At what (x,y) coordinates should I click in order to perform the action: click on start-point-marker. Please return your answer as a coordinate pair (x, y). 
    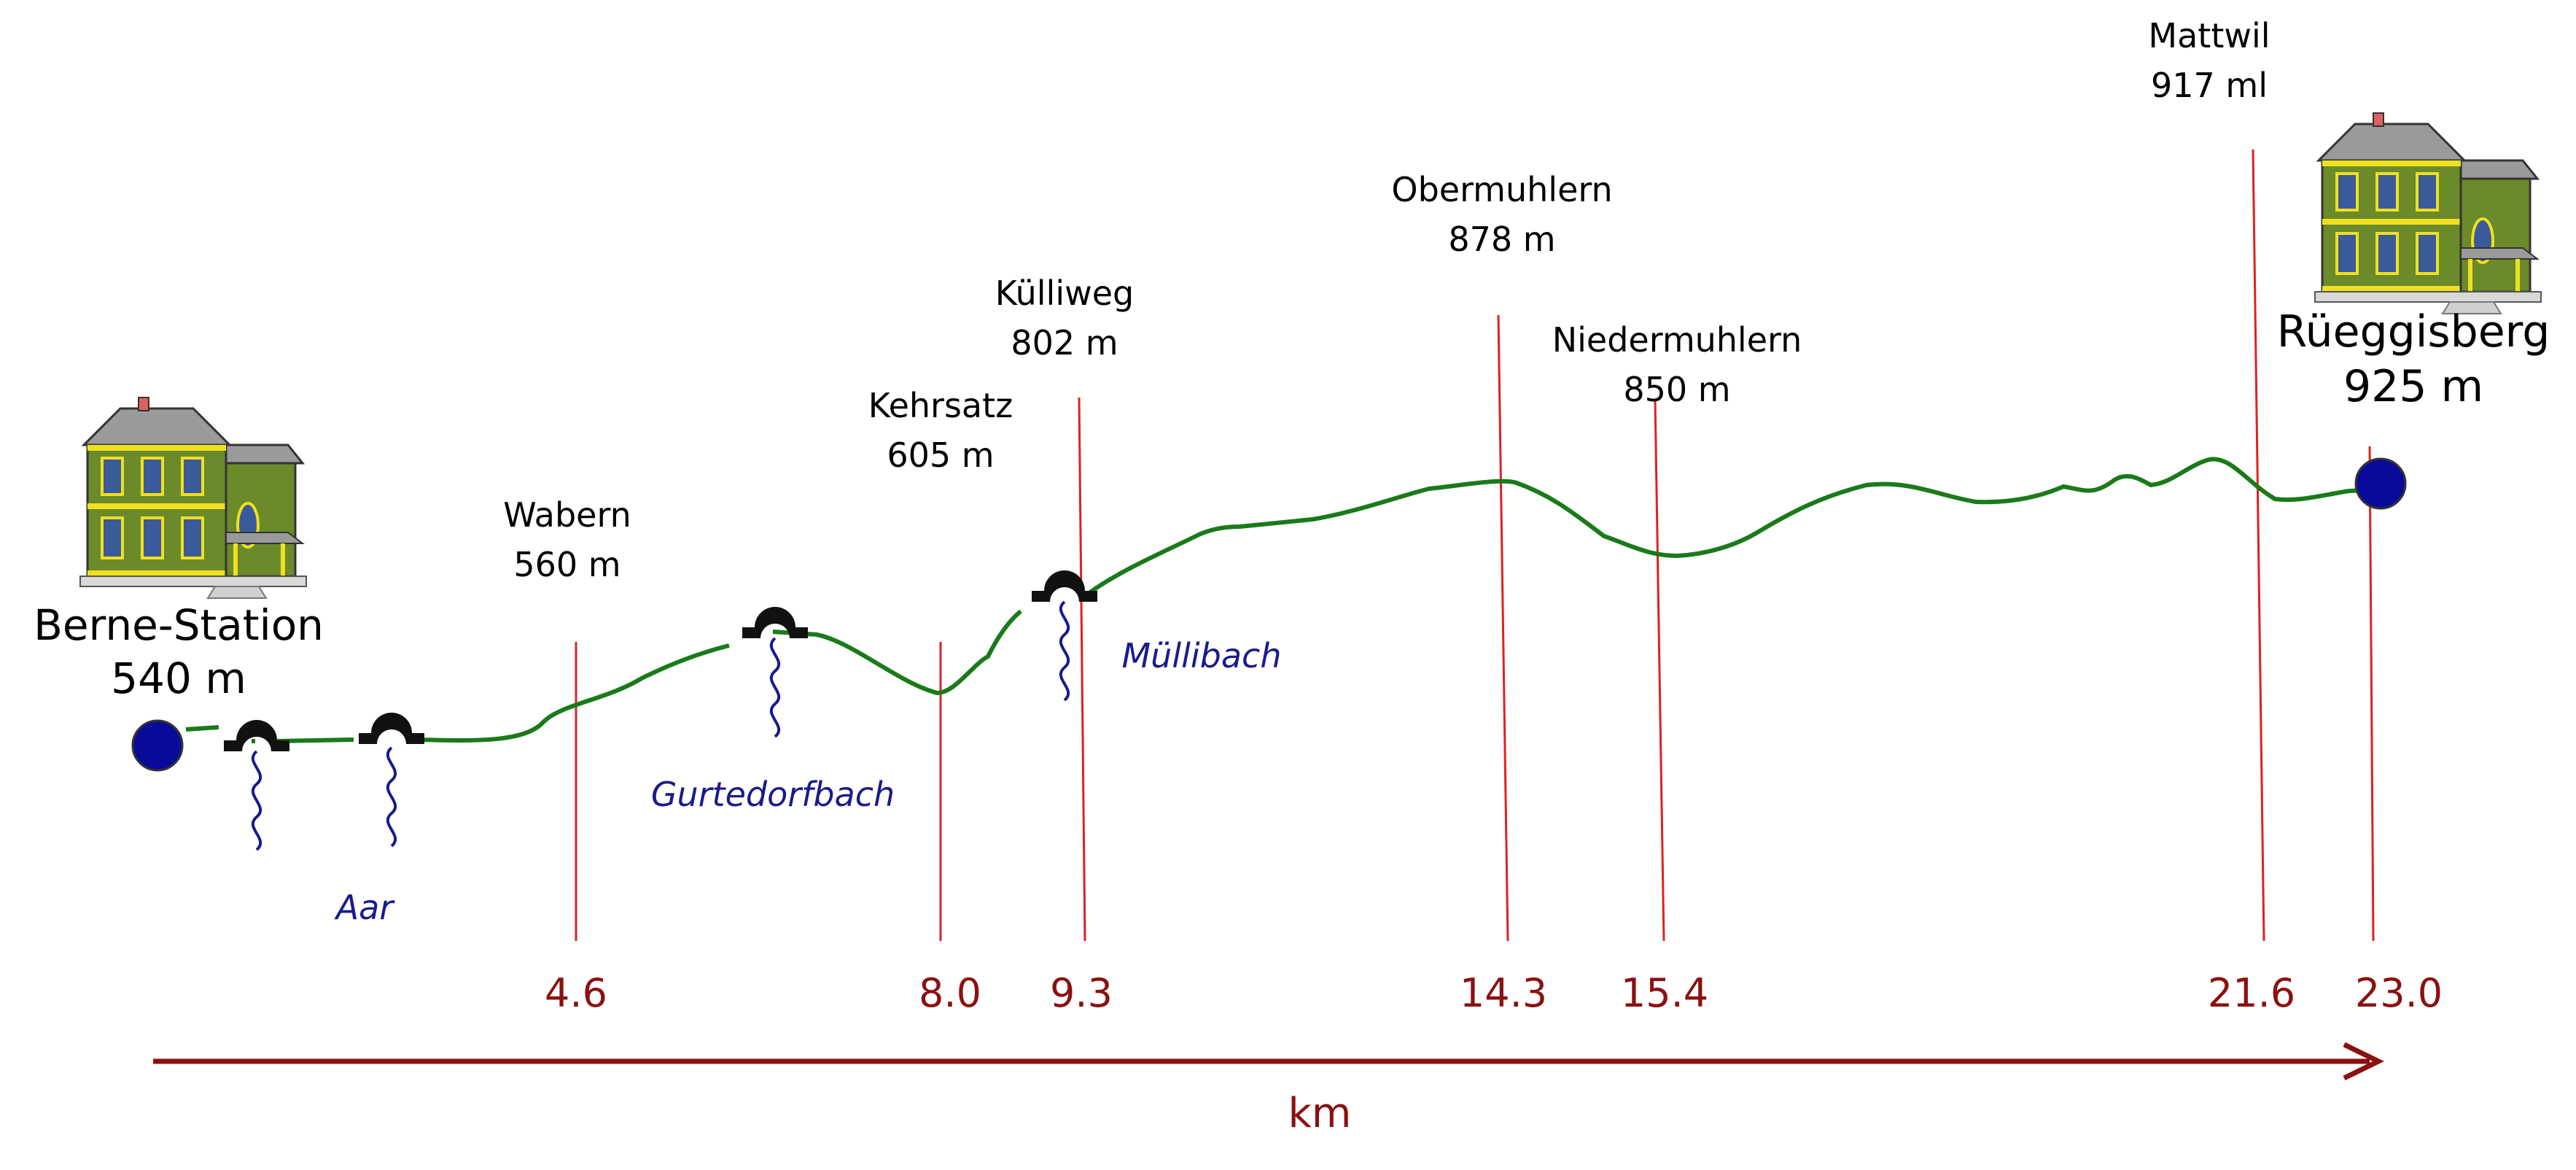
    Looking at the image, I should click on (157, 746).